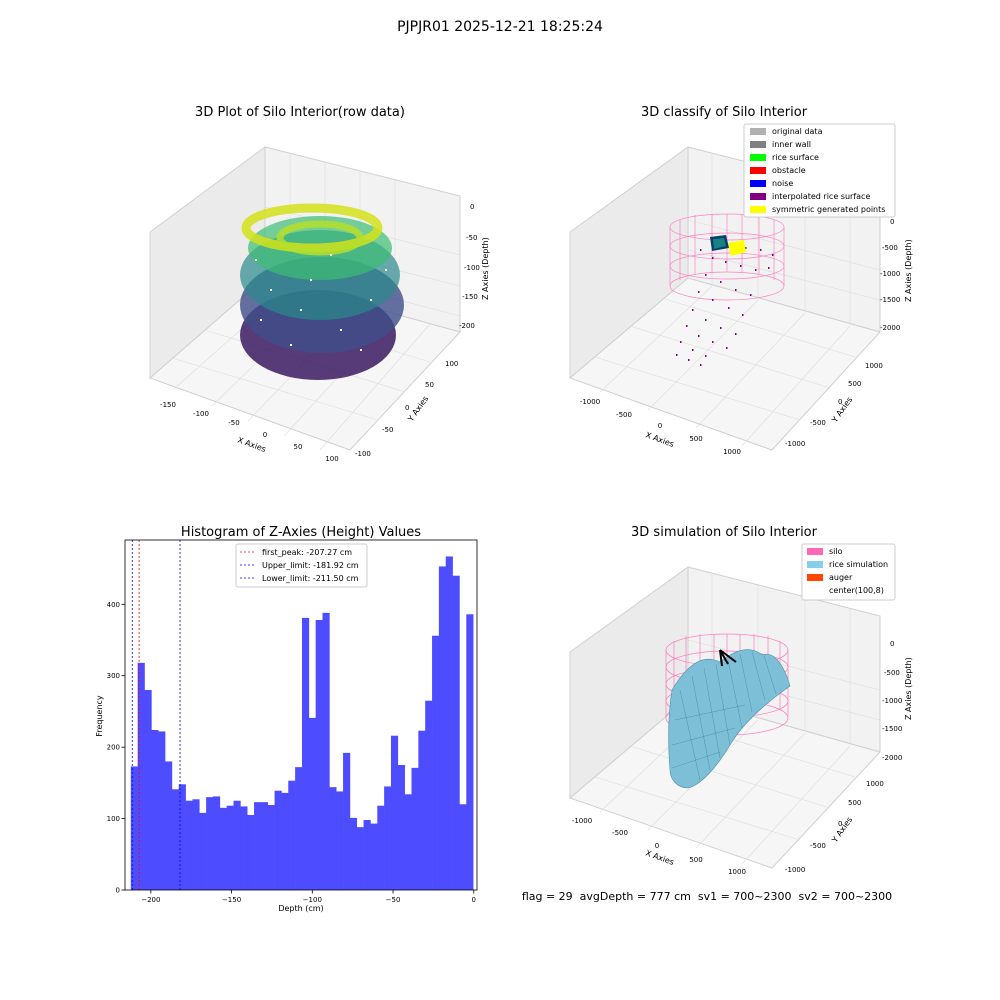 The height and width of the screenshot is (1000, 1000). What do you see at coordinates (797, 131) in the screenshot?
I see `legend-label-original: original data` at bounding box center [797, 131].